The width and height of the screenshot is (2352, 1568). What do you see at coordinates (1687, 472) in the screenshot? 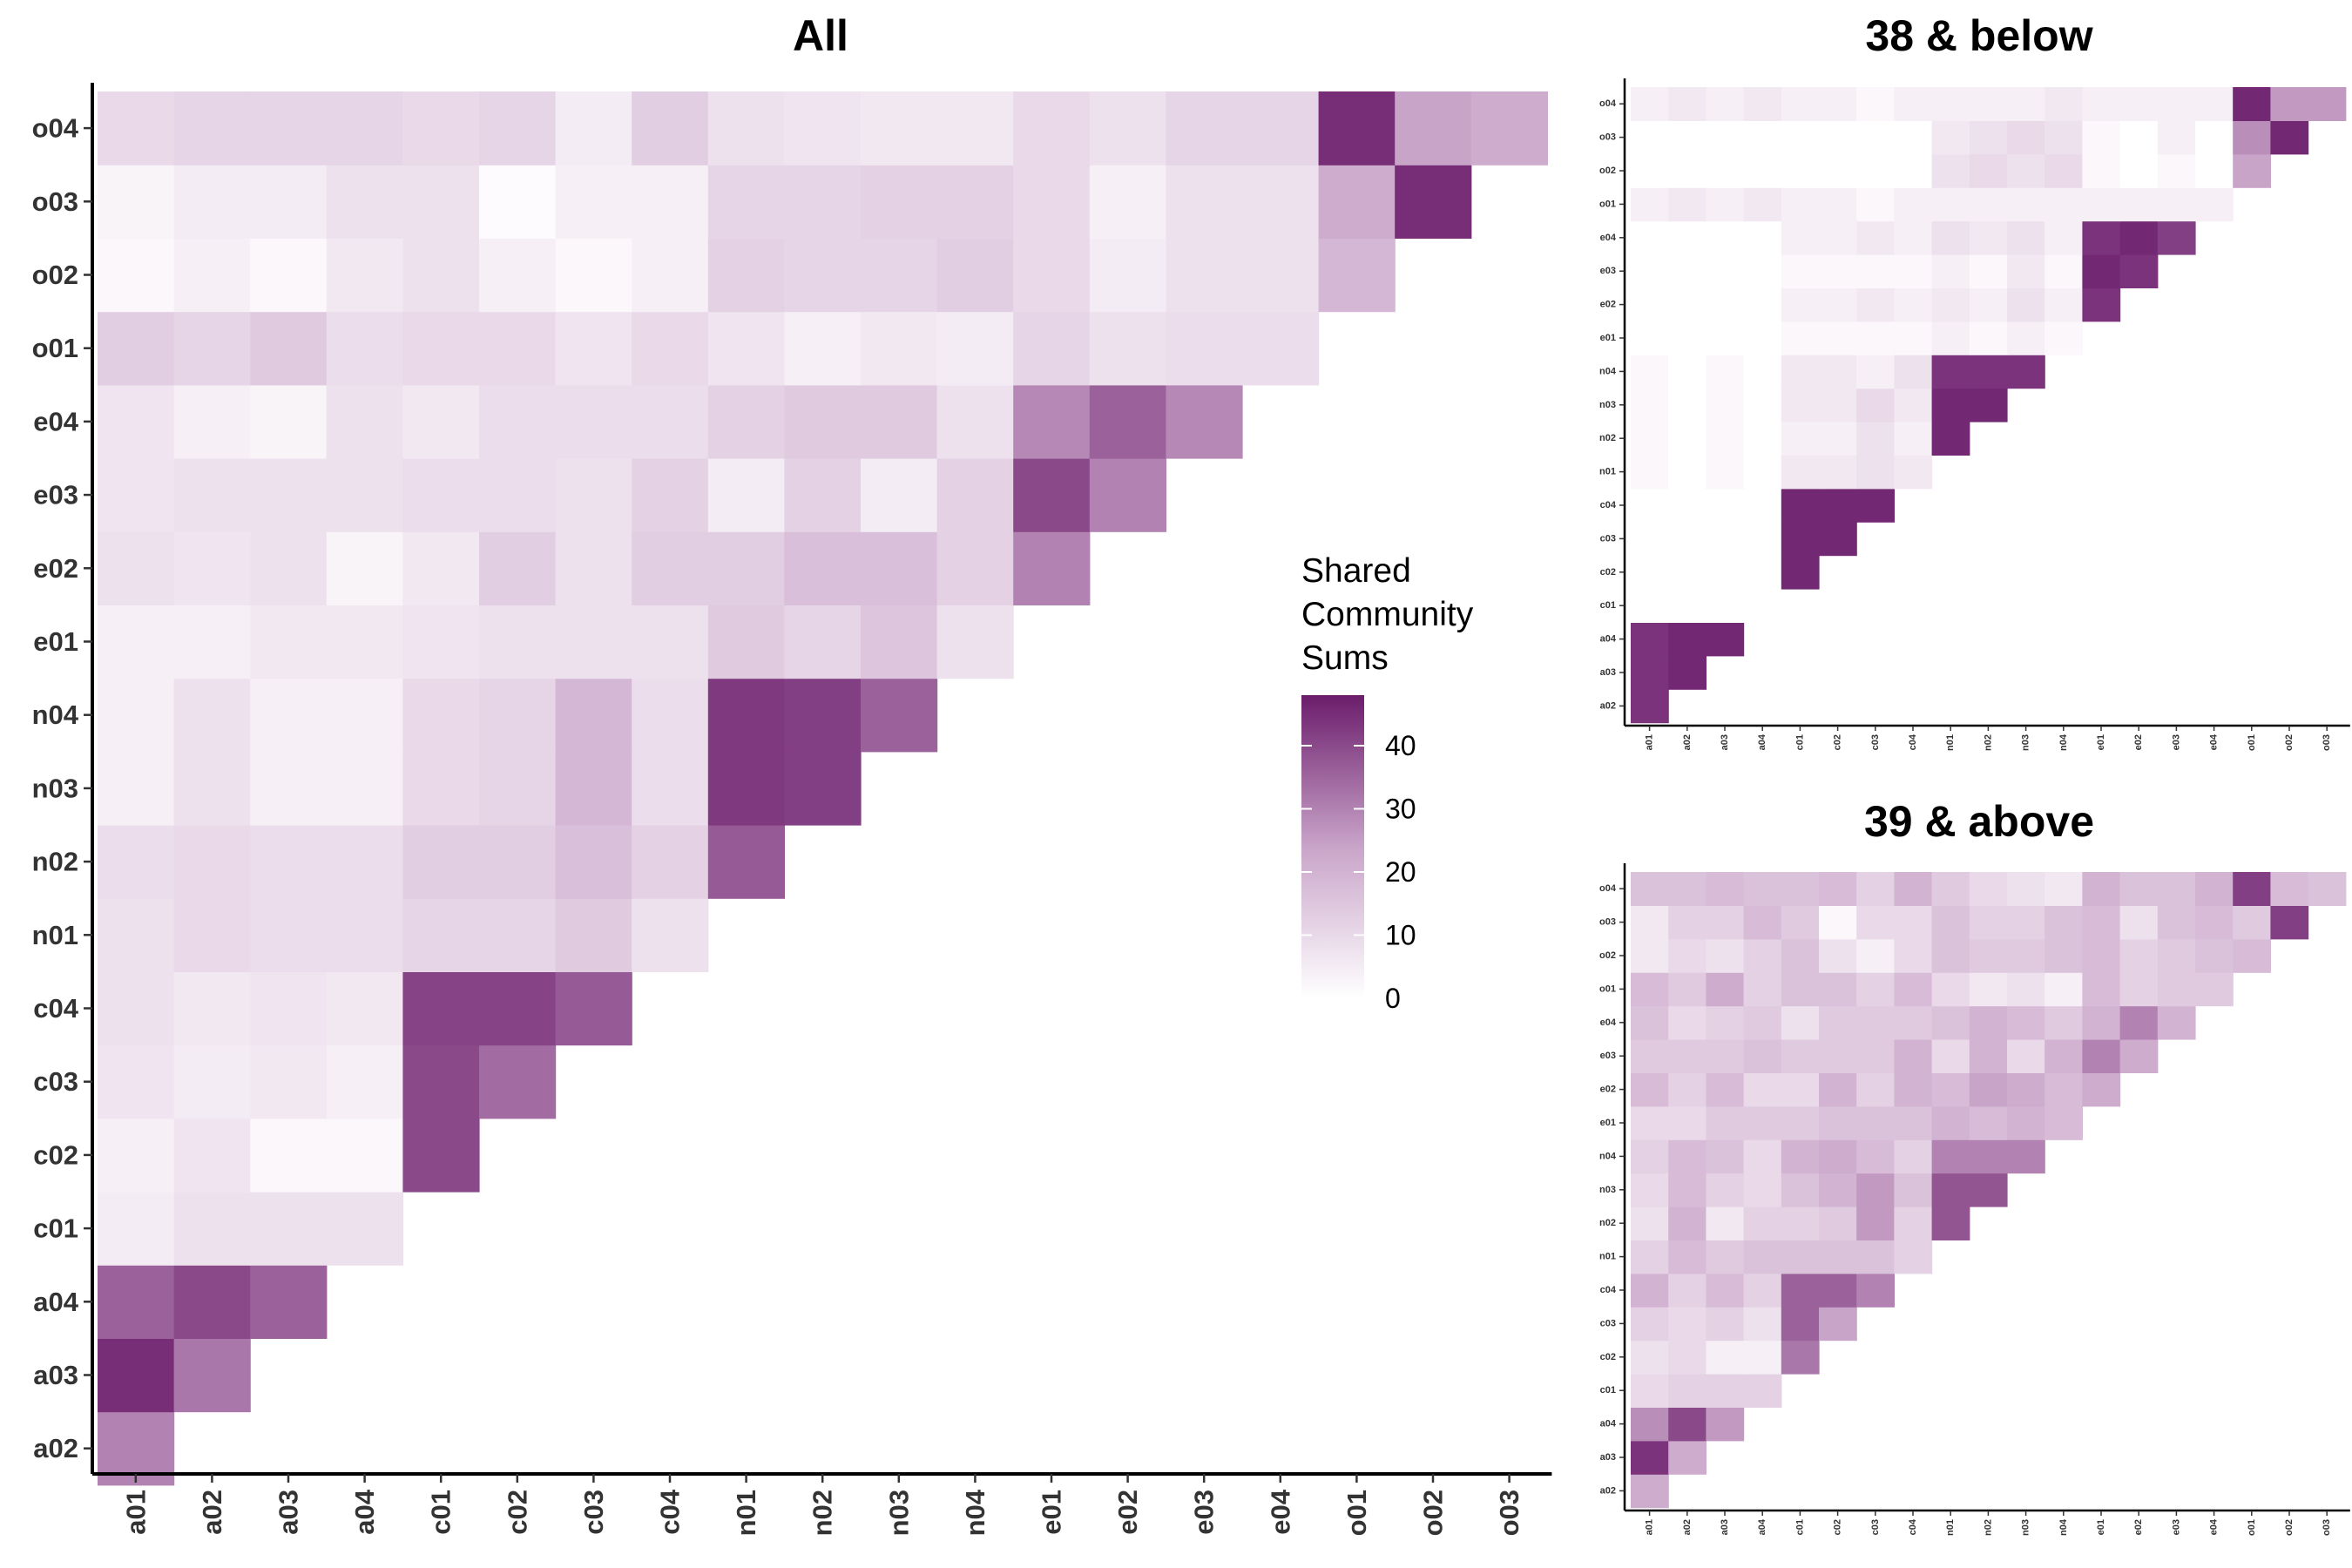
I see `heatmap-cell-n01-a02` at bounding box center [1687, 472].